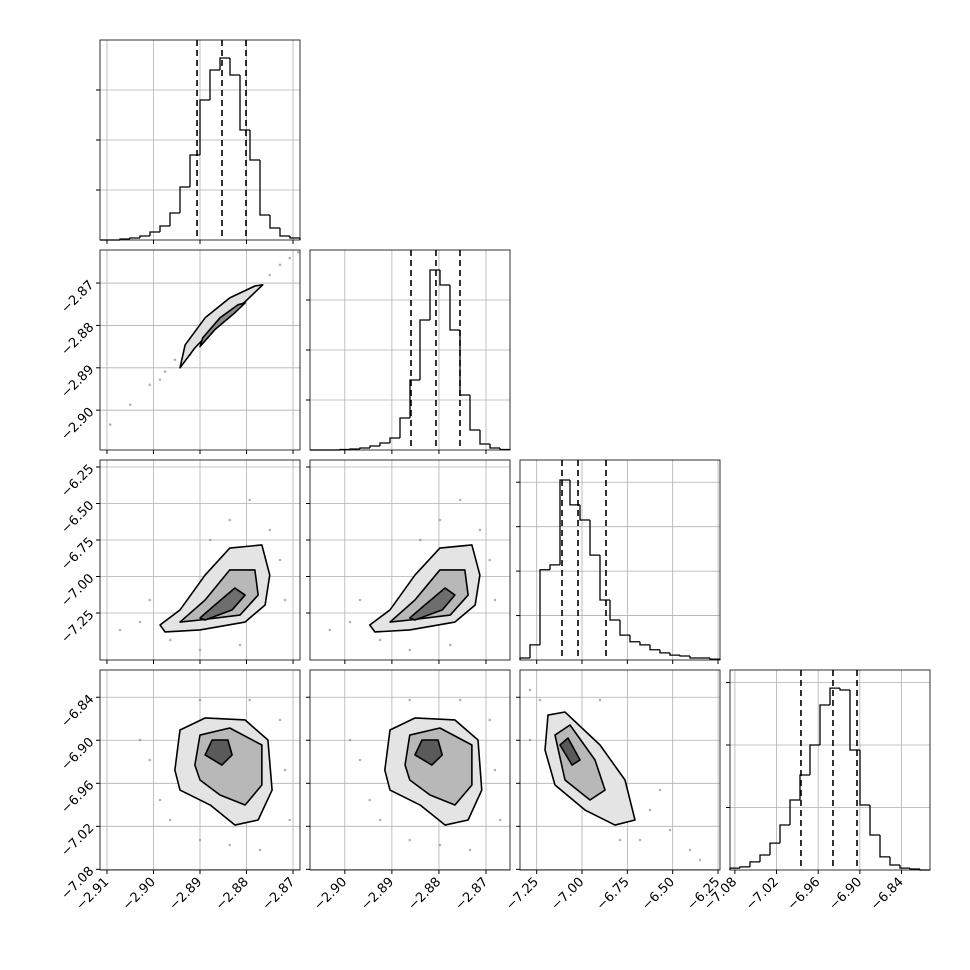 This screenshot has height=970, width=970. What do you see at coordinates (78, 424) in the screenshot?
I see `y-tick-label: −2.90` at bounding box center [78, 424].